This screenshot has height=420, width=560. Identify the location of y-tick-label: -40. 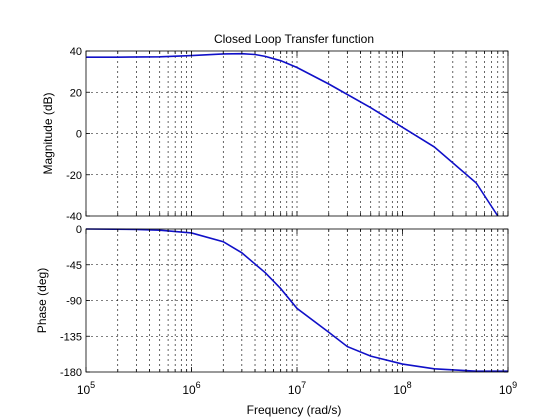
(74, 217).